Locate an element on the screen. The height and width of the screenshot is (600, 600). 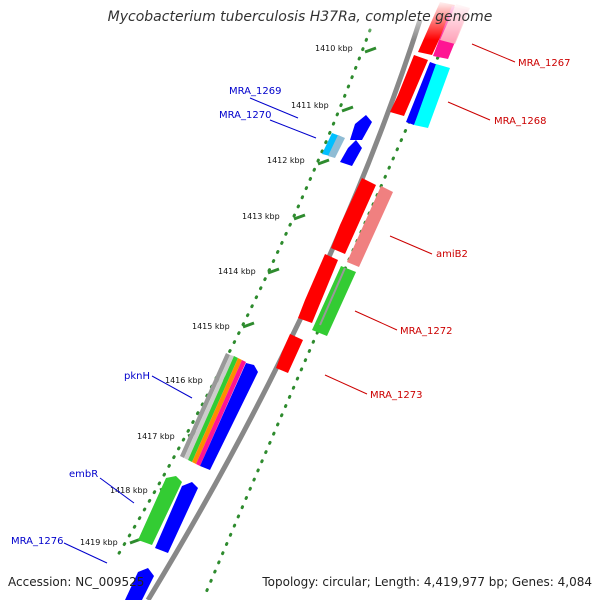
scale-1414: 1414 kbp is located at coordinates (249, 271).